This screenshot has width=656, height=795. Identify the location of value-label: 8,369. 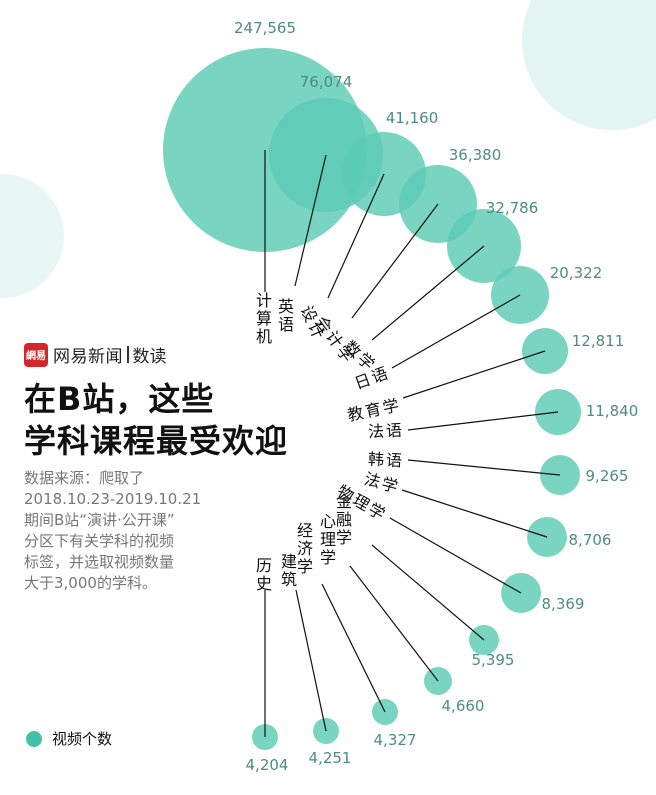
(563, 604).